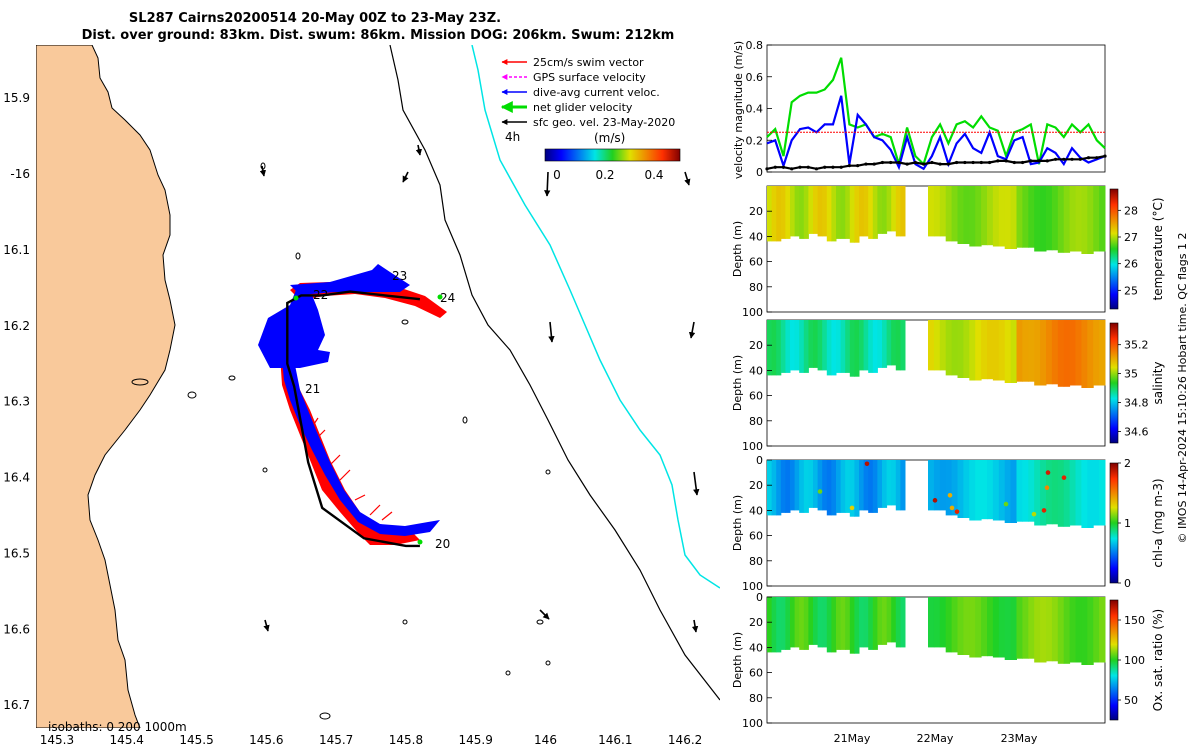  What do you see at coordinates (1019, 738) in the screenshot?
I see `date-tick: 23May` at bounding box center [1019, 738].